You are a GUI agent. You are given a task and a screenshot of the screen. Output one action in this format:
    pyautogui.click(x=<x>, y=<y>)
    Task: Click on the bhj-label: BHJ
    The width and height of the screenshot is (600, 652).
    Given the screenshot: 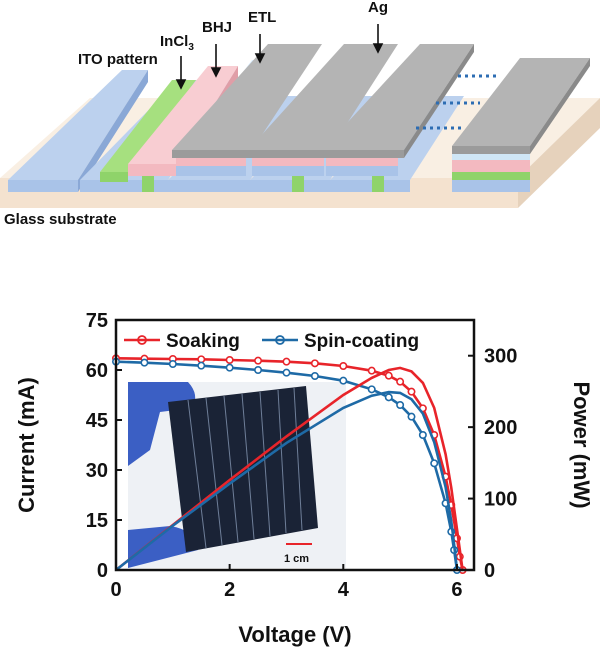 What is the action you would take?
    pyautogui.click(x=217, y=27)
    